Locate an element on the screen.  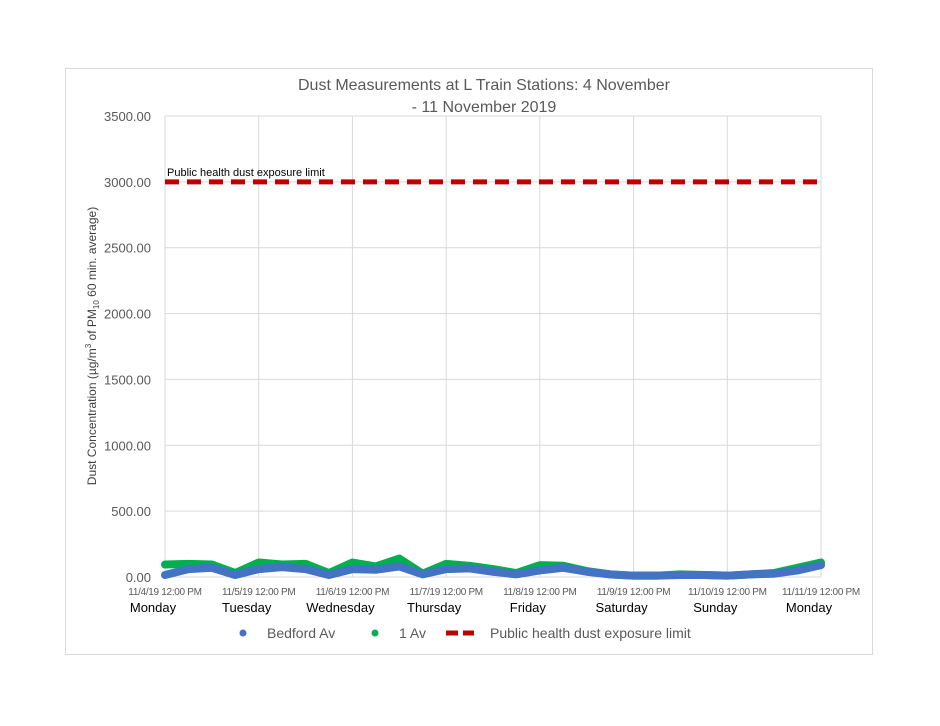
legend-label: 1 Av is located at coordinates (412, 633).